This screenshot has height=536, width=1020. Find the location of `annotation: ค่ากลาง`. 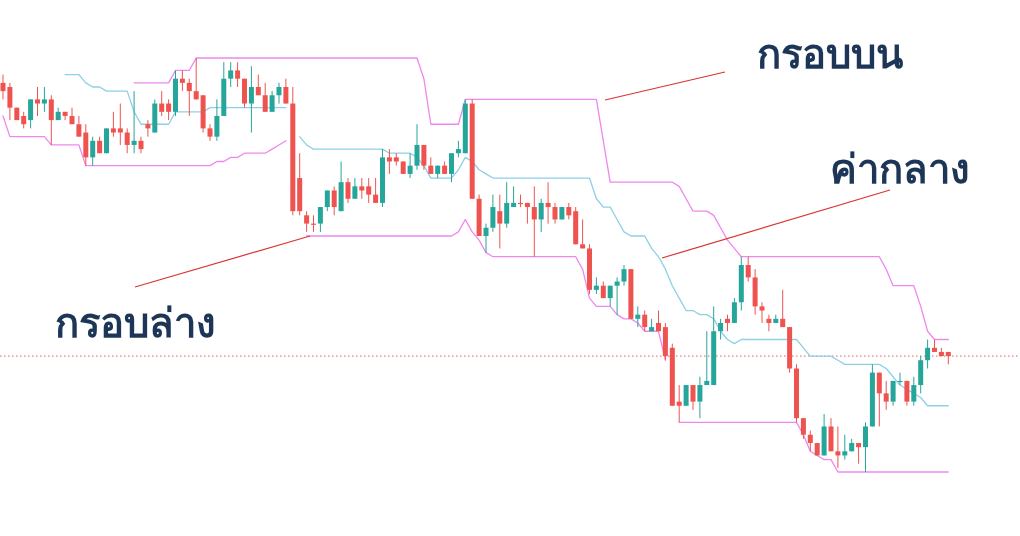

annotation: ค่ากลาง is located at coordinates (900, 169).